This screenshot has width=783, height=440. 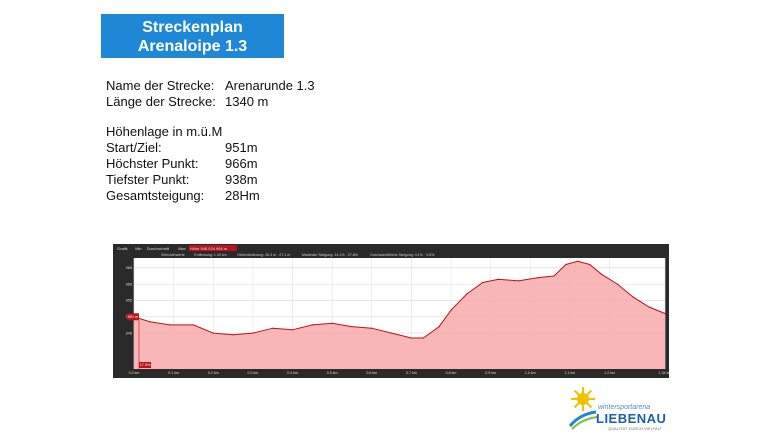 I want to click on elevation-line, so click(x=399, y=299).